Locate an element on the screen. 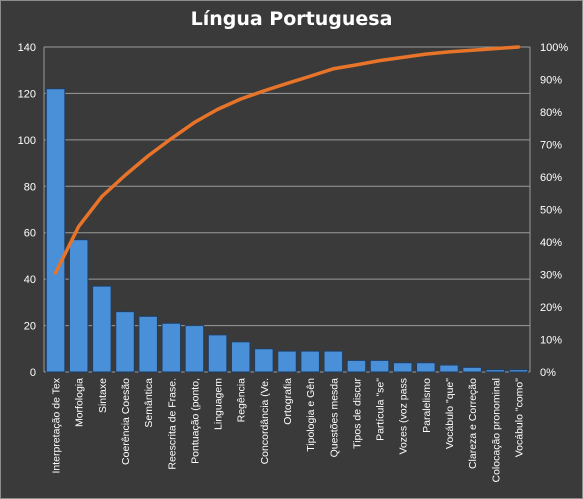  y-right-tick-label: 30% is located at coordinates (551, 276).